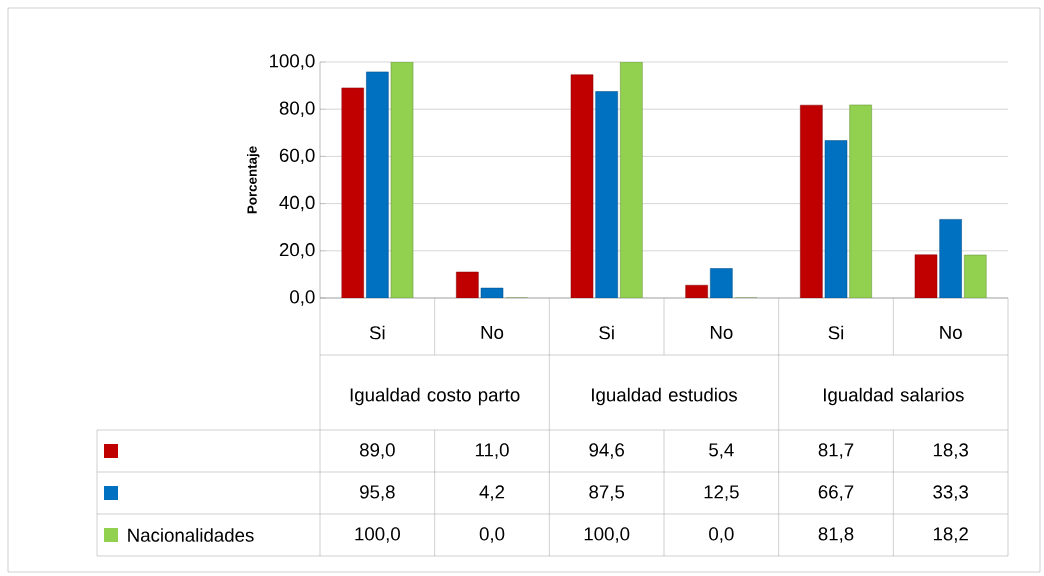 This screenshot has height=576, width=1044. I want to click on data-label: 87,5, so click(607, 493).